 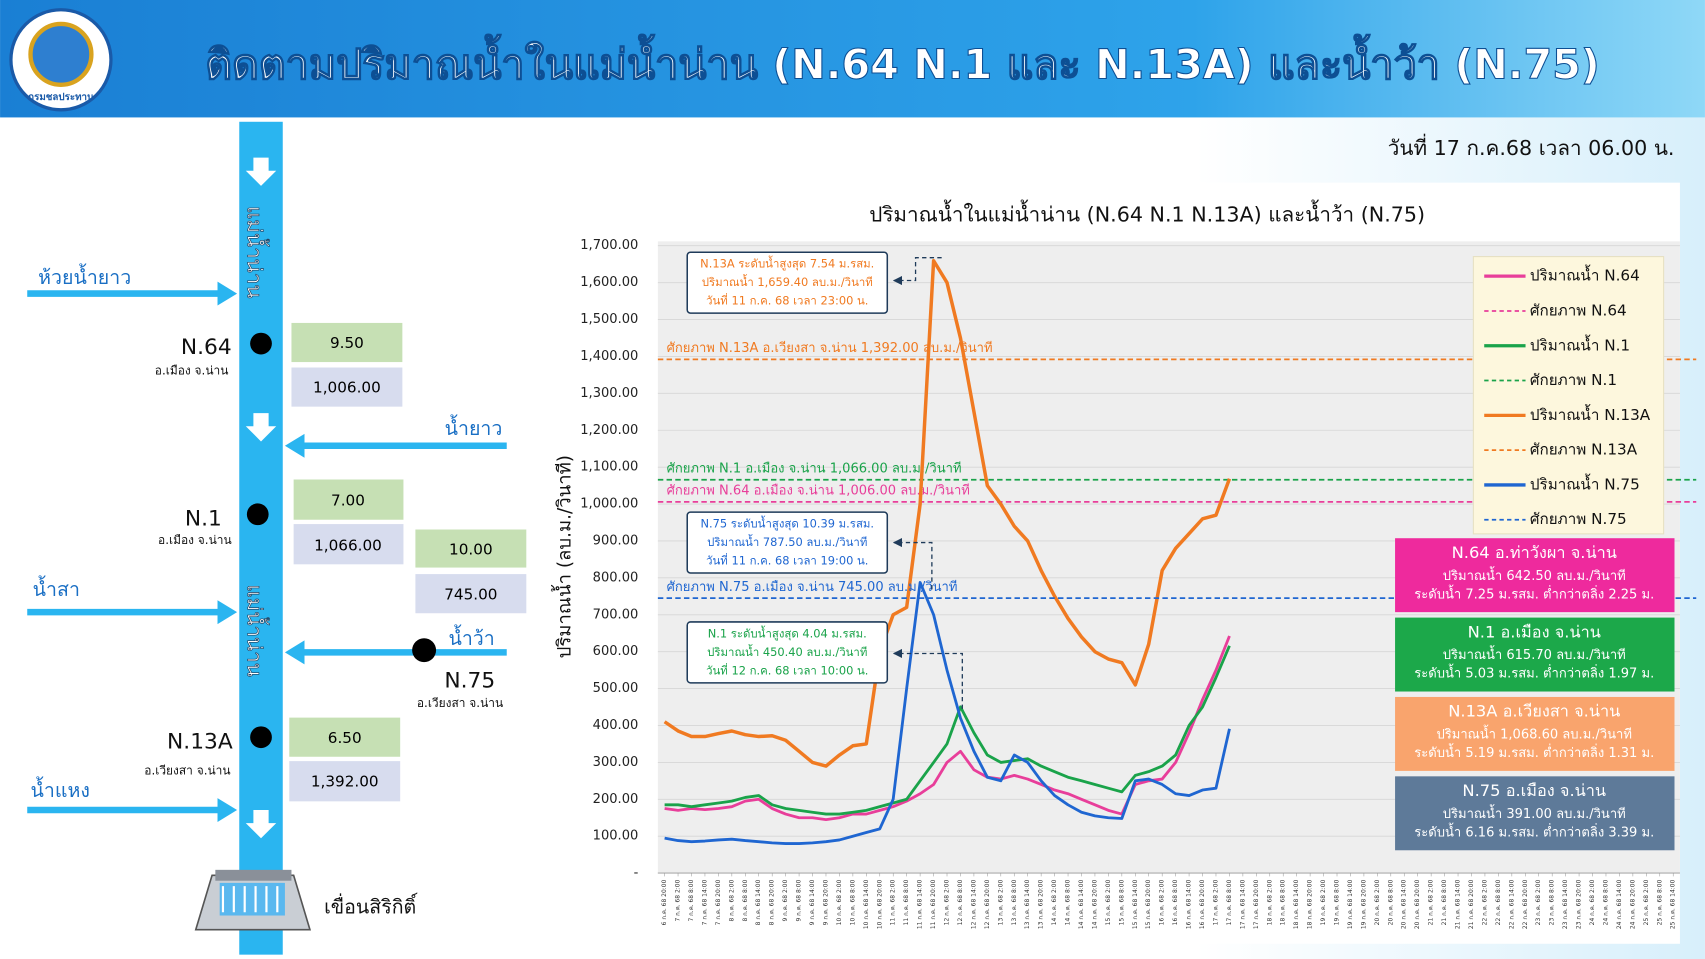 I want to click on station-location: อ.เวียงสา จ.น่าน, so click(x=460, y=703).